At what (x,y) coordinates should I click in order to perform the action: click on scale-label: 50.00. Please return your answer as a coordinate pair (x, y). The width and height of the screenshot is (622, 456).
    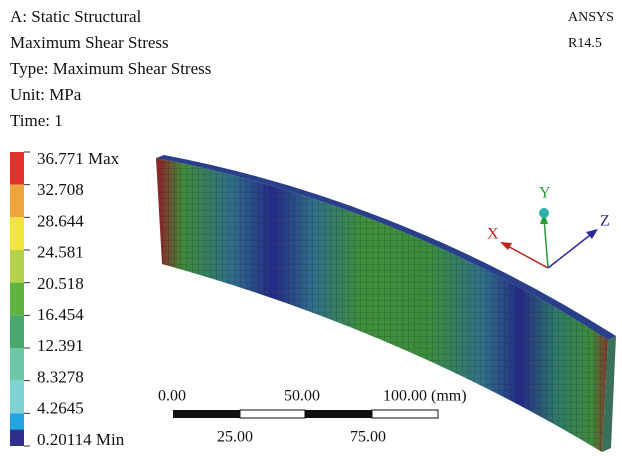
    Looking at the image, I should click on (302, 396).